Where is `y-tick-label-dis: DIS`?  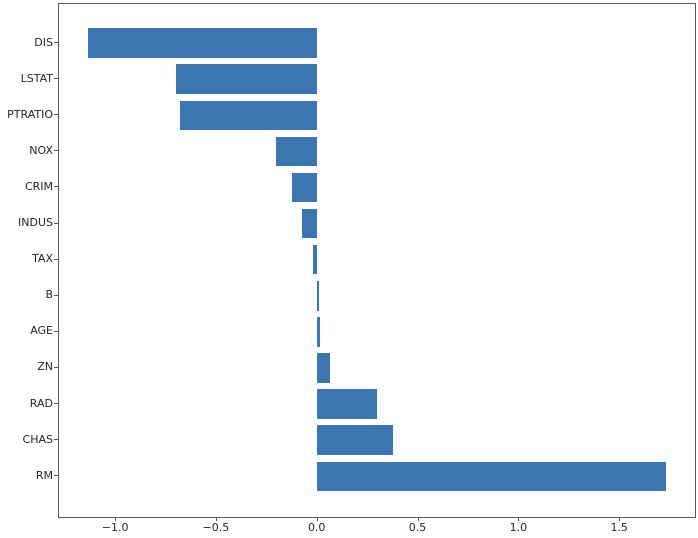
y-tick-label-dis: DIS is located at coordinates (43, 42).